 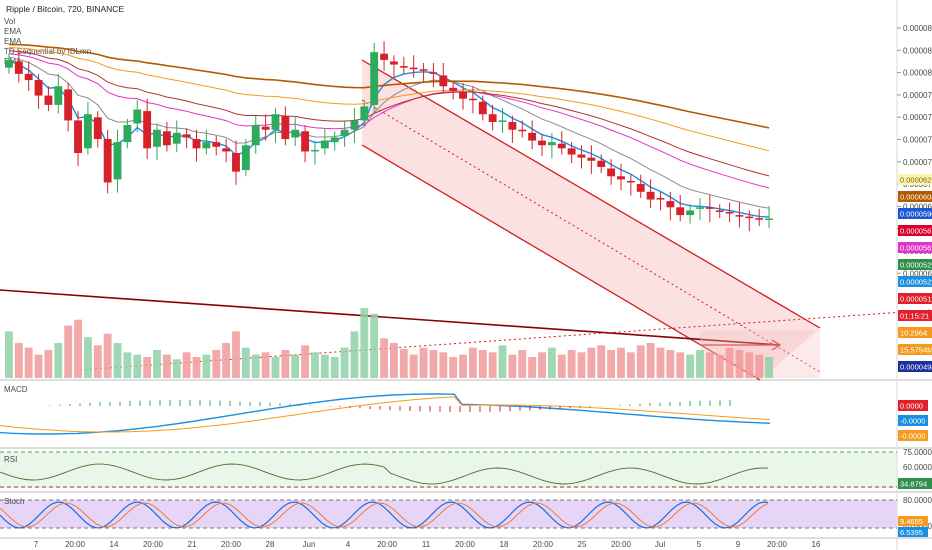 I want to click on signal-line, so click(x=385, y=414).